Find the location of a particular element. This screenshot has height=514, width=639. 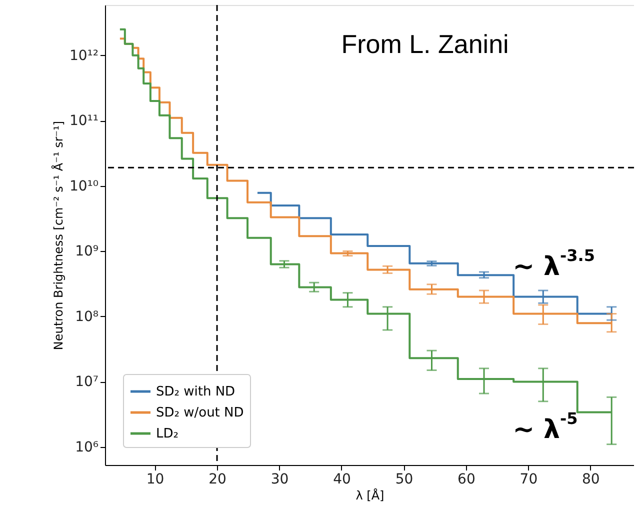

x-axis-title: λ [Å] is located at coordinates (370, 495).